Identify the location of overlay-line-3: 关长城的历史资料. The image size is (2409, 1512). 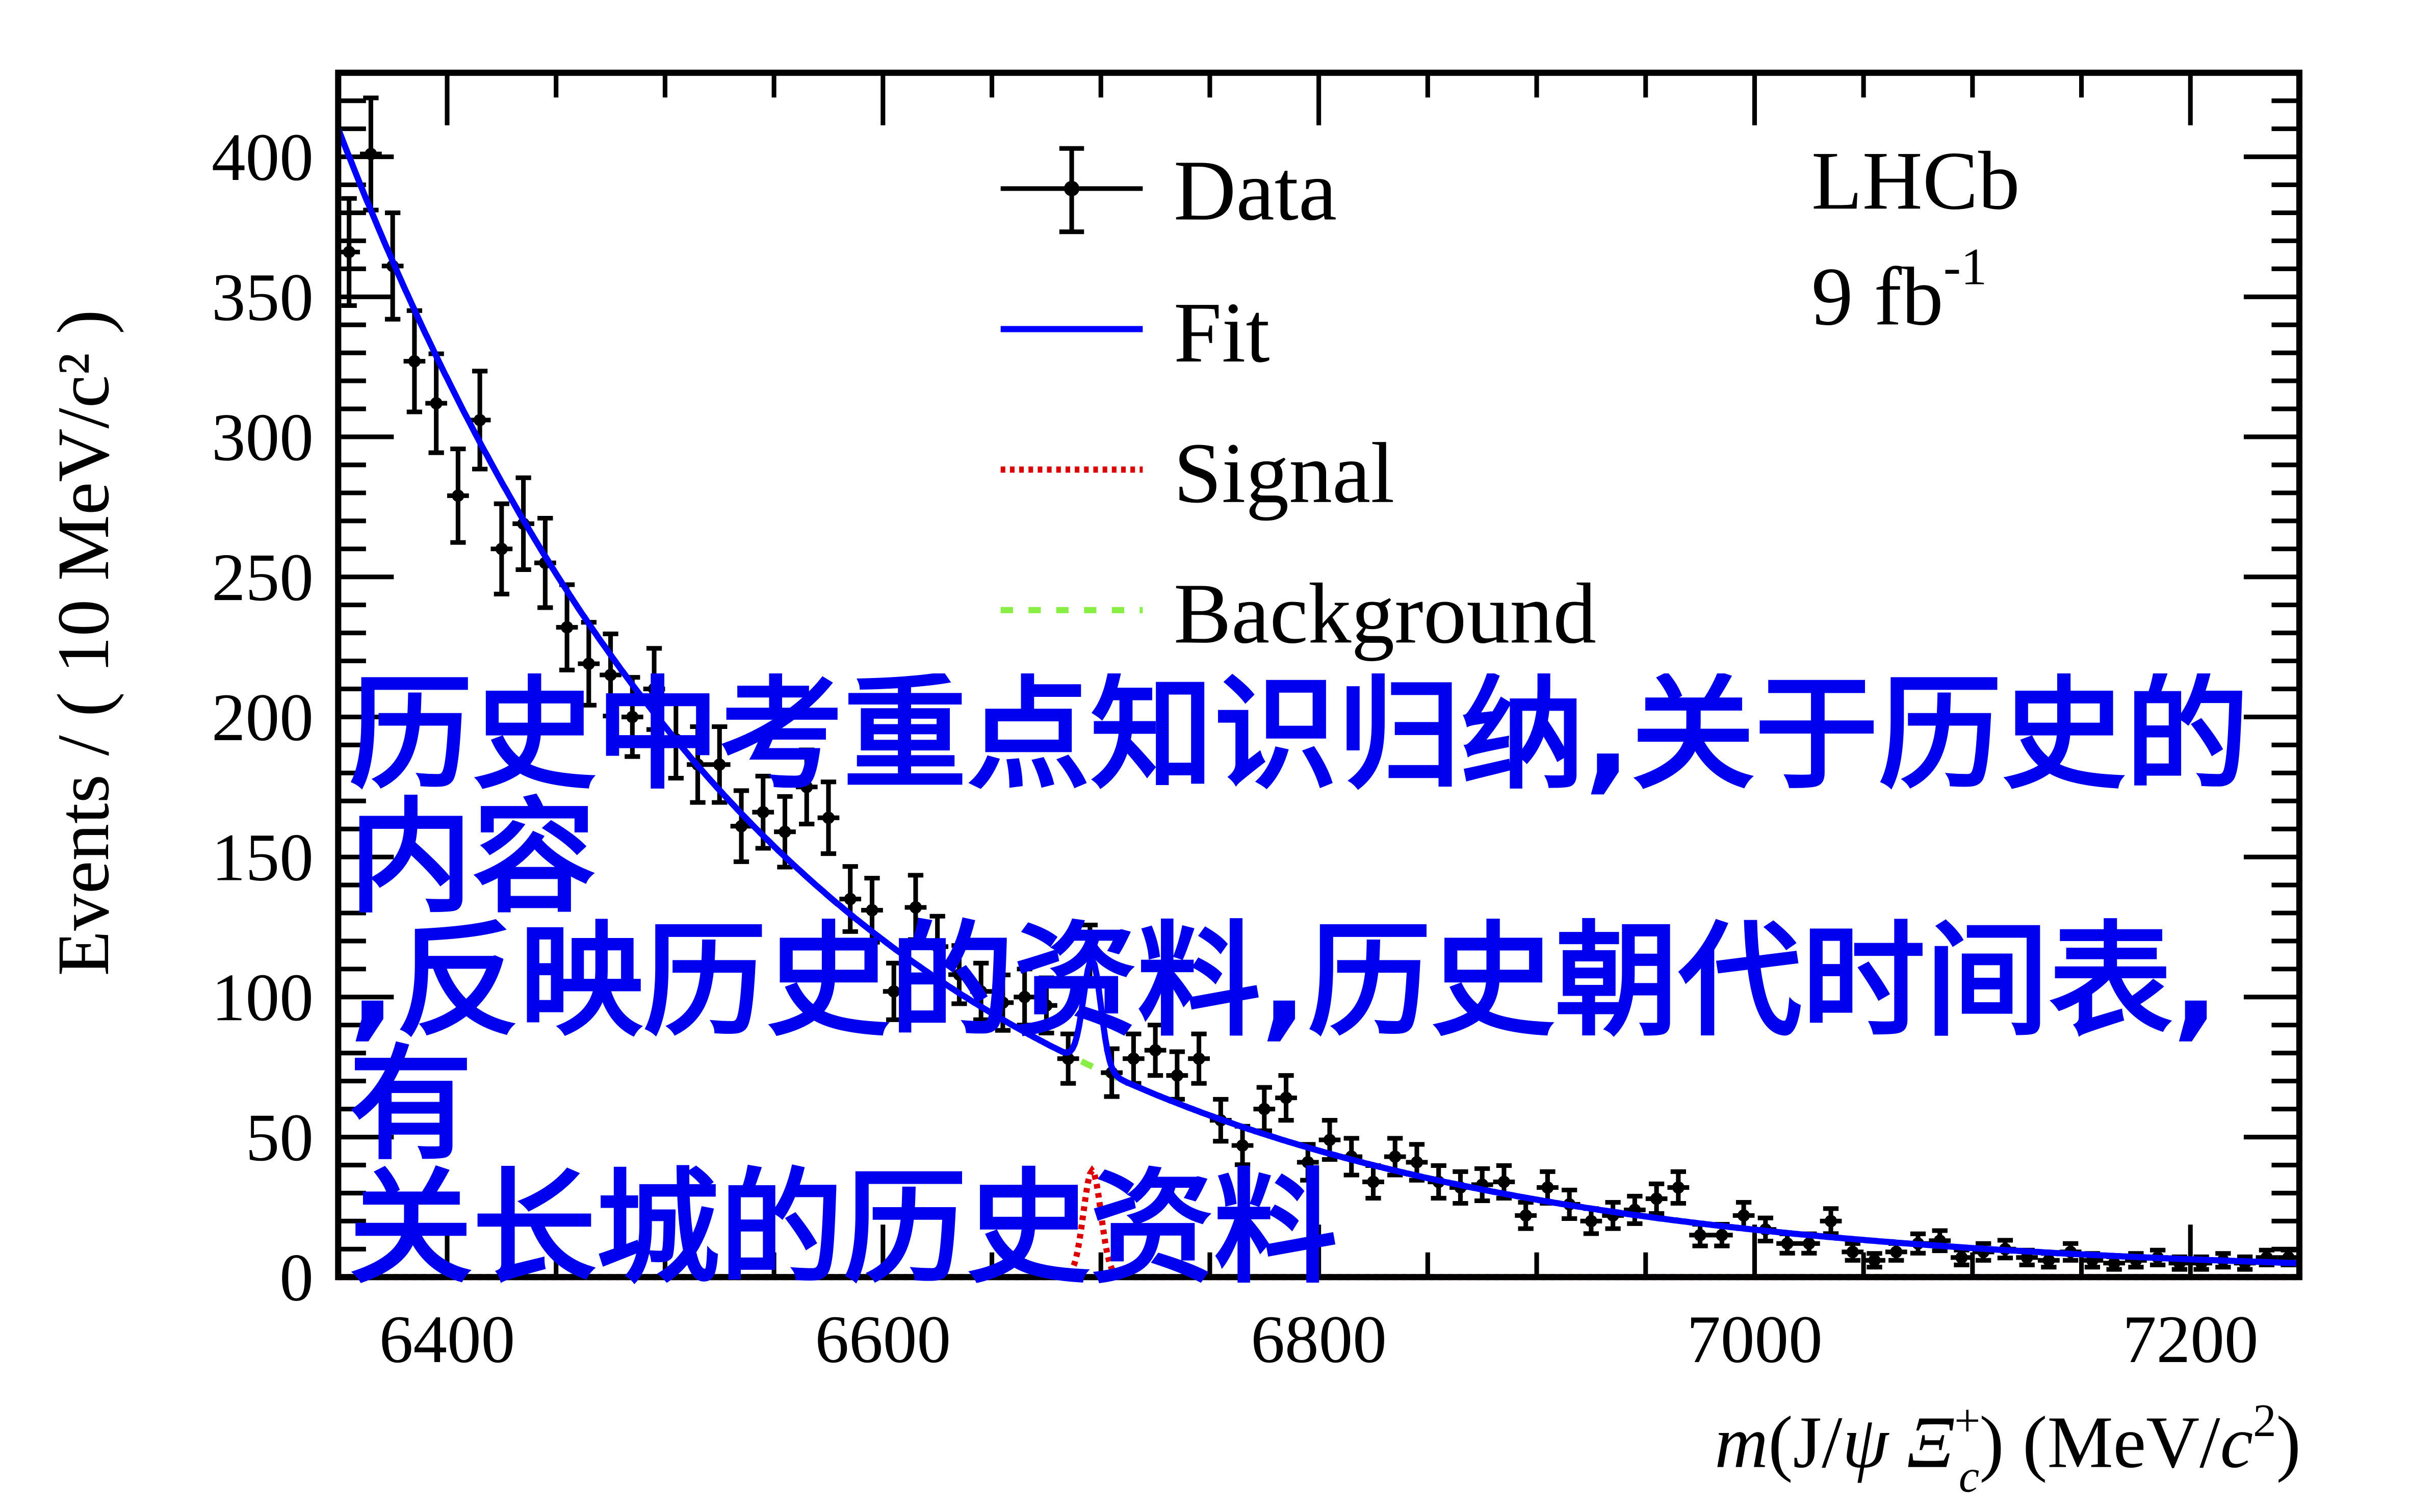
(843, 1228).